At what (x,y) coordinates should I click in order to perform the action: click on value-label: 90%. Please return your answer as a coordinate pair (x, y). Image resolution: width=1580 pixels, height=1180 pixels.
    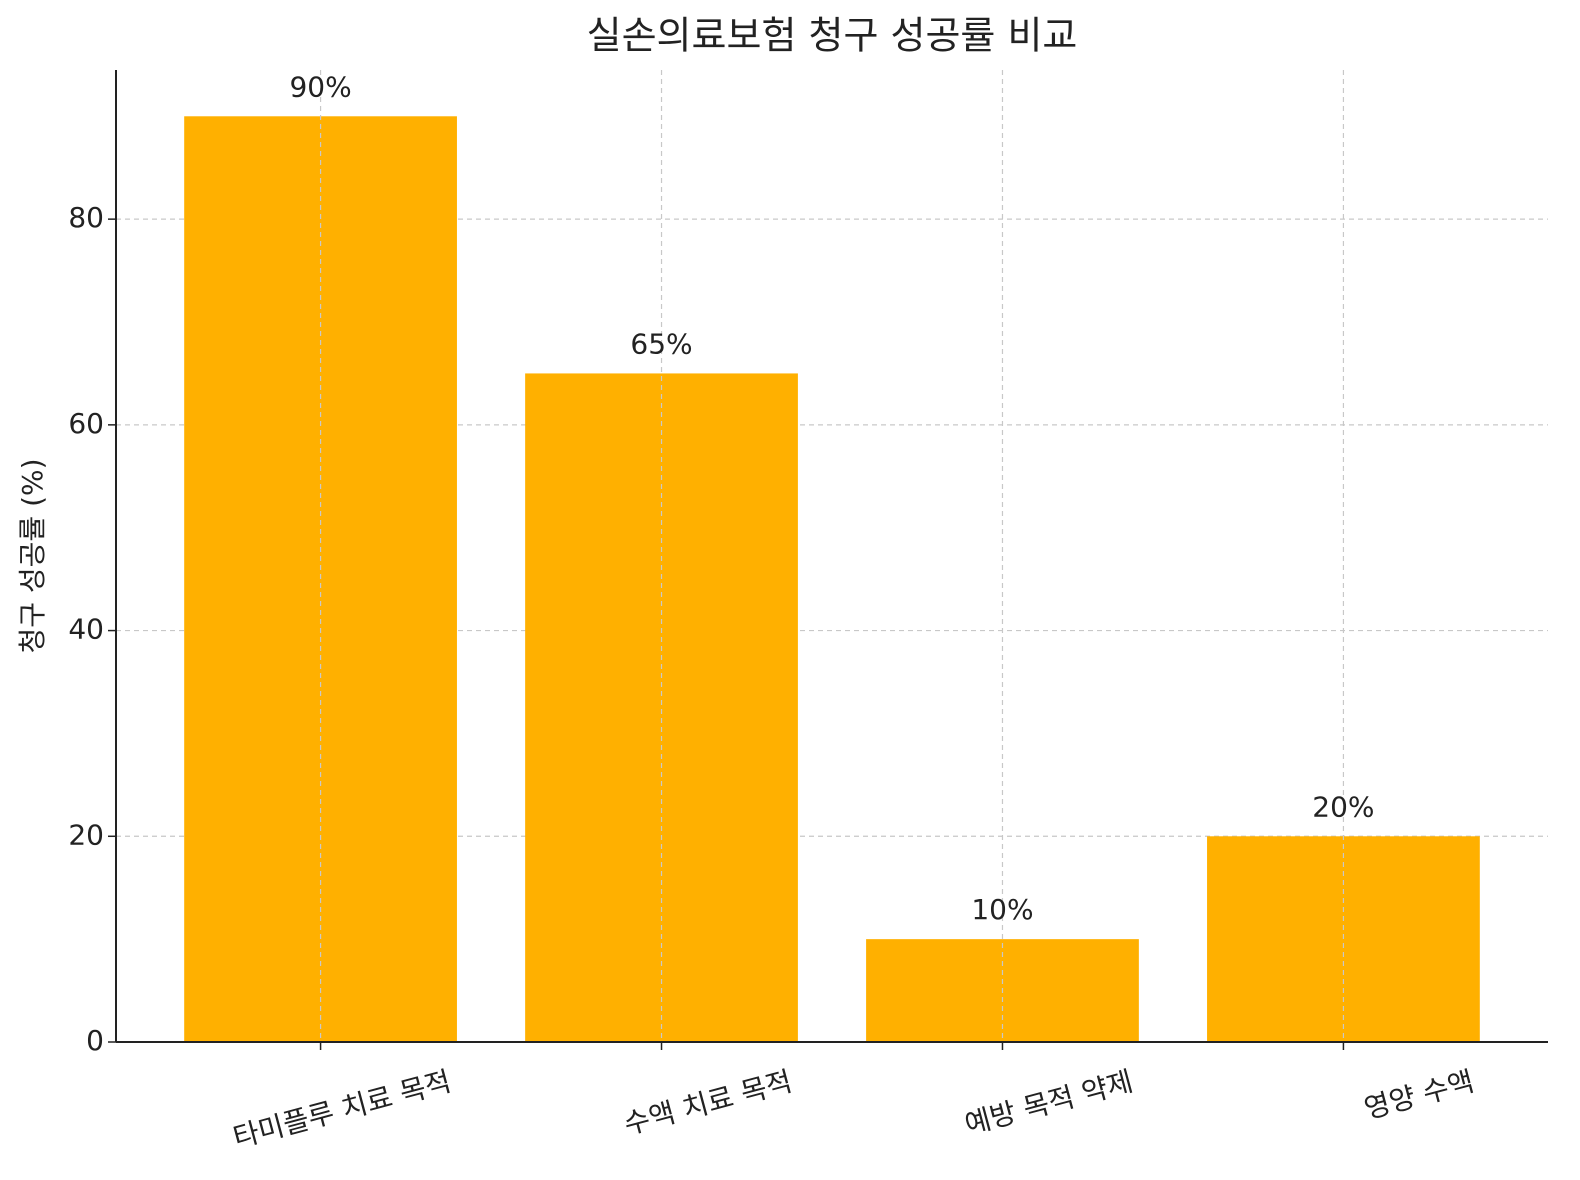
    Looking at the image, I should click on (320, 86).